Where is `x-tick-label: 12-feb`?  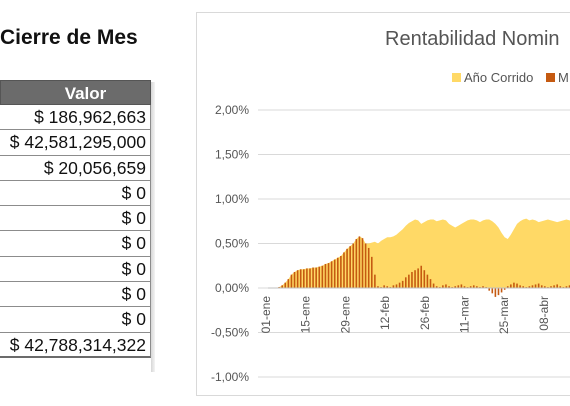 x-tick-label: 12-feb is located at coordinates (385, 313).